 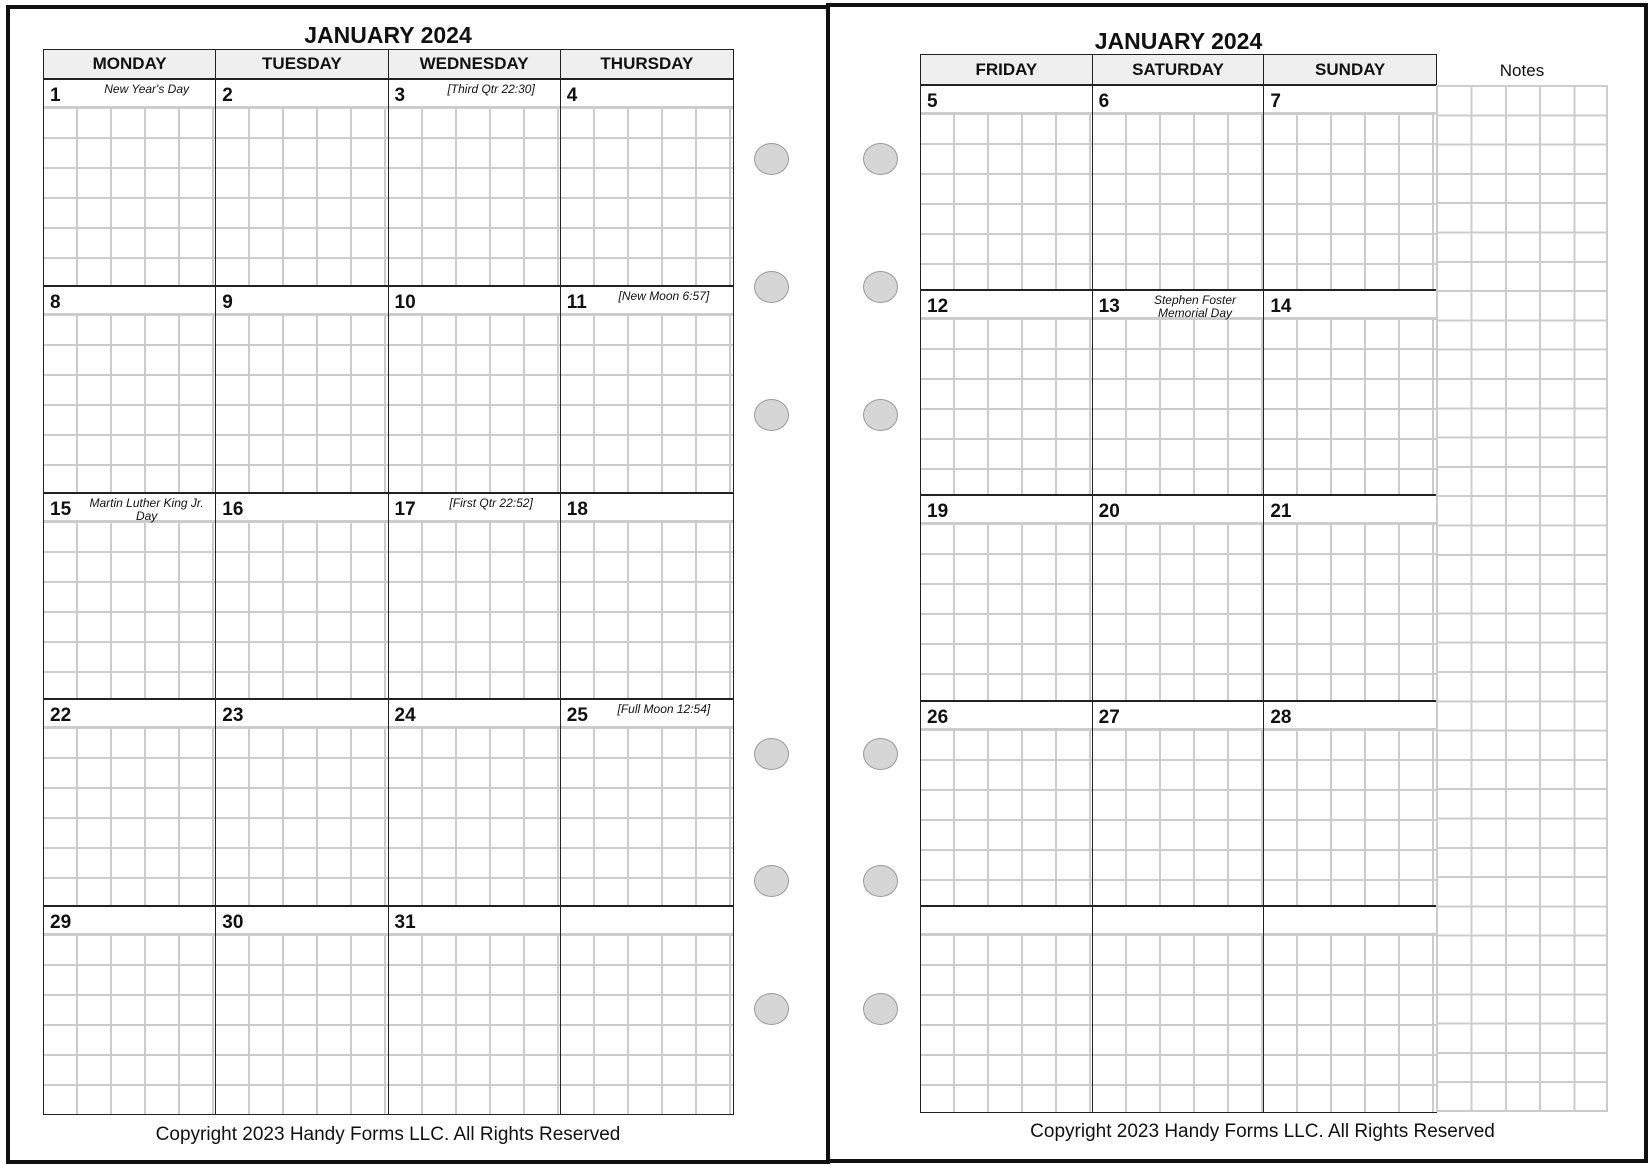 I want to click on day-number: 25, so click(x=577, y=716).